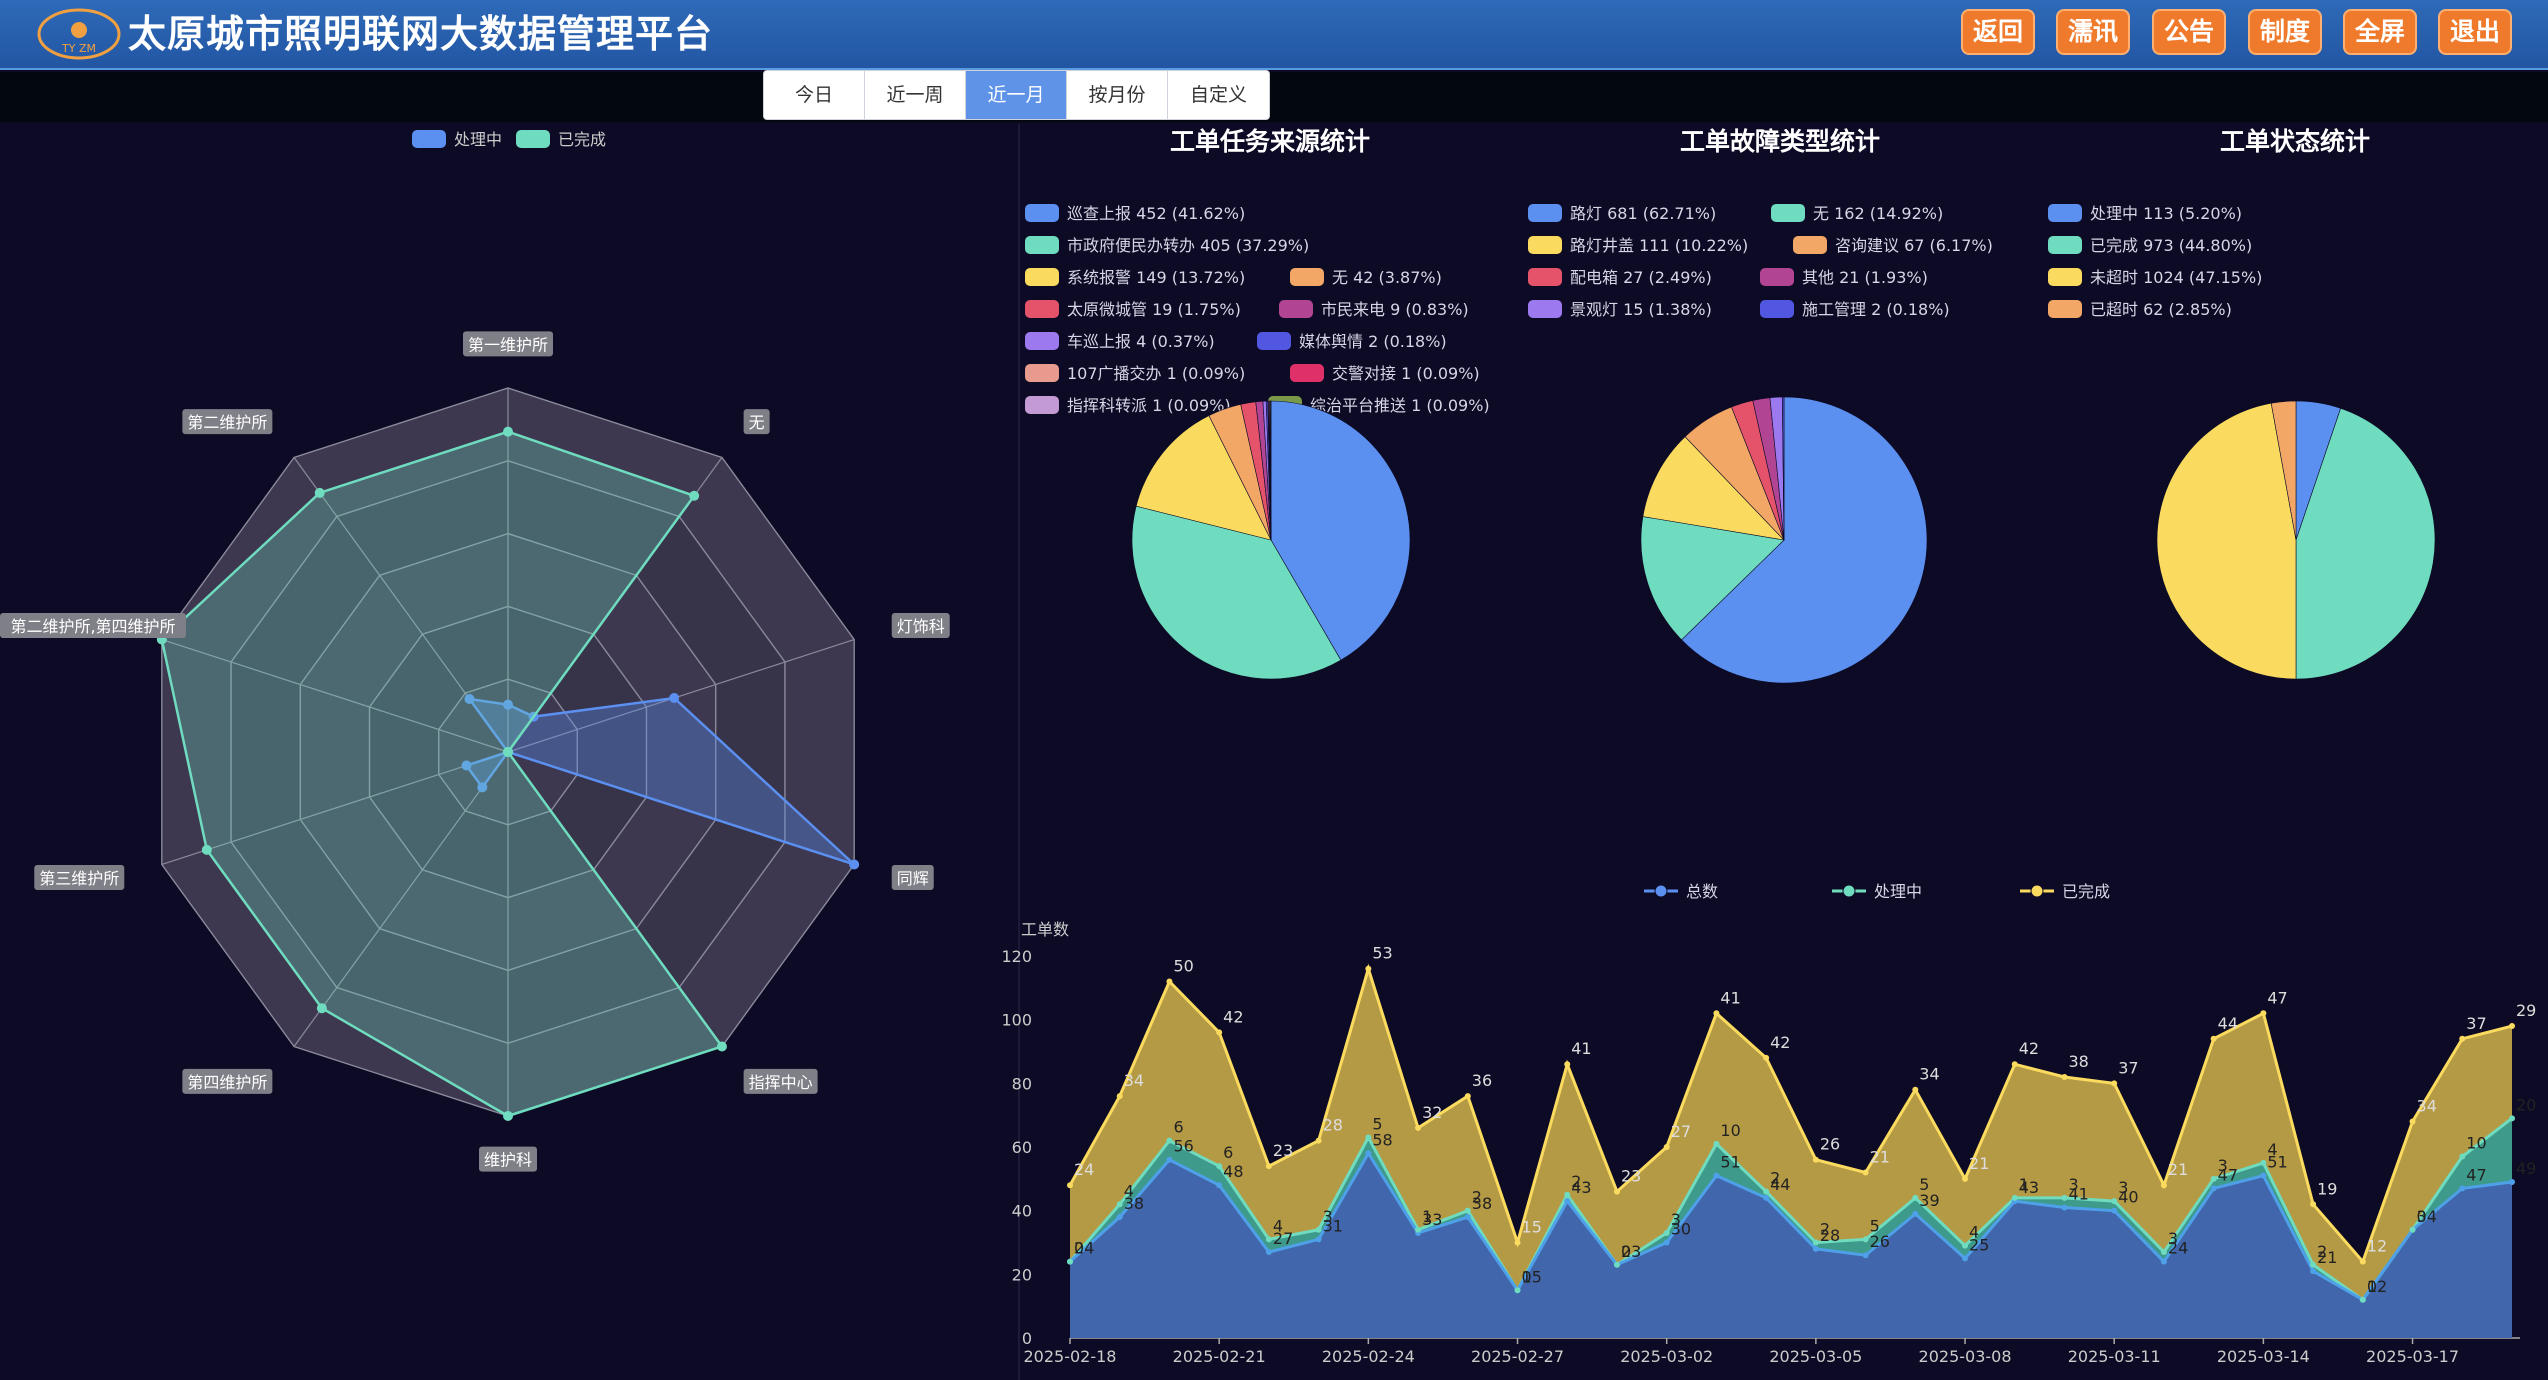 The image size is (2548, 1380). What do you see at coordinates (1804, 540) in the screenshot?
I see `pie-slice` at bounding box center [1804, 540].